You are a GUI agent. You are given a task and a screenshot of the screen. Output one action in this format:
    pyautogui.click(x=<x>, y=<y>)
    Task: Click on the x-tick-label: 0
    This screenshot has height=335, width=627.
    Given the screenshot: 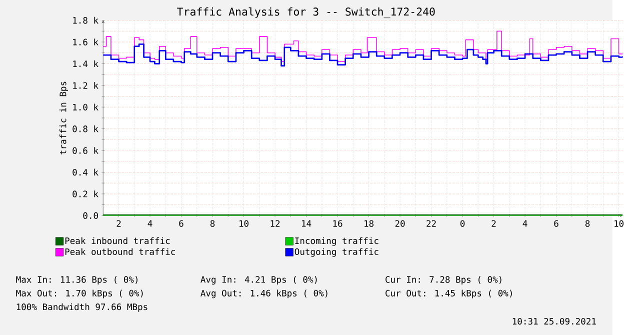 What is the action you would take?
    pyautogui.click(x=462, y=223)
    